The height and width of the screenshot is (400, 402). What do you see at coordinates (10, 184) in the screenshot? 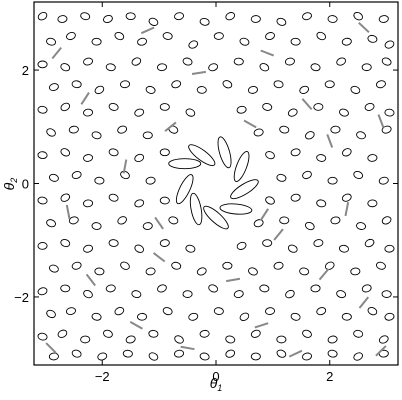
I see `y-axis-label: θ2` at bounding box center [10, 184].